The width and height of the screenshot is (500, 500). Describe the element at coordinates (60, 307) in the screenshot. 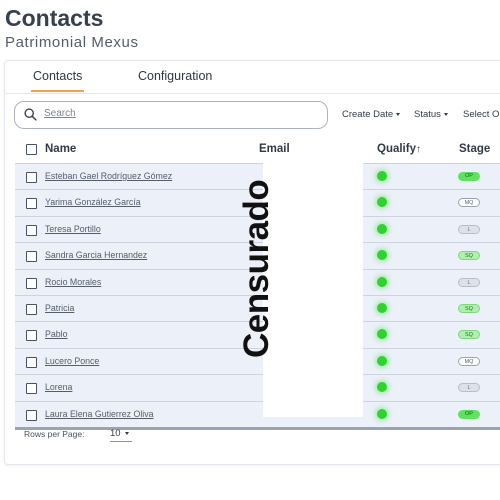

I see `contact-name-link: Patricia` at that location.